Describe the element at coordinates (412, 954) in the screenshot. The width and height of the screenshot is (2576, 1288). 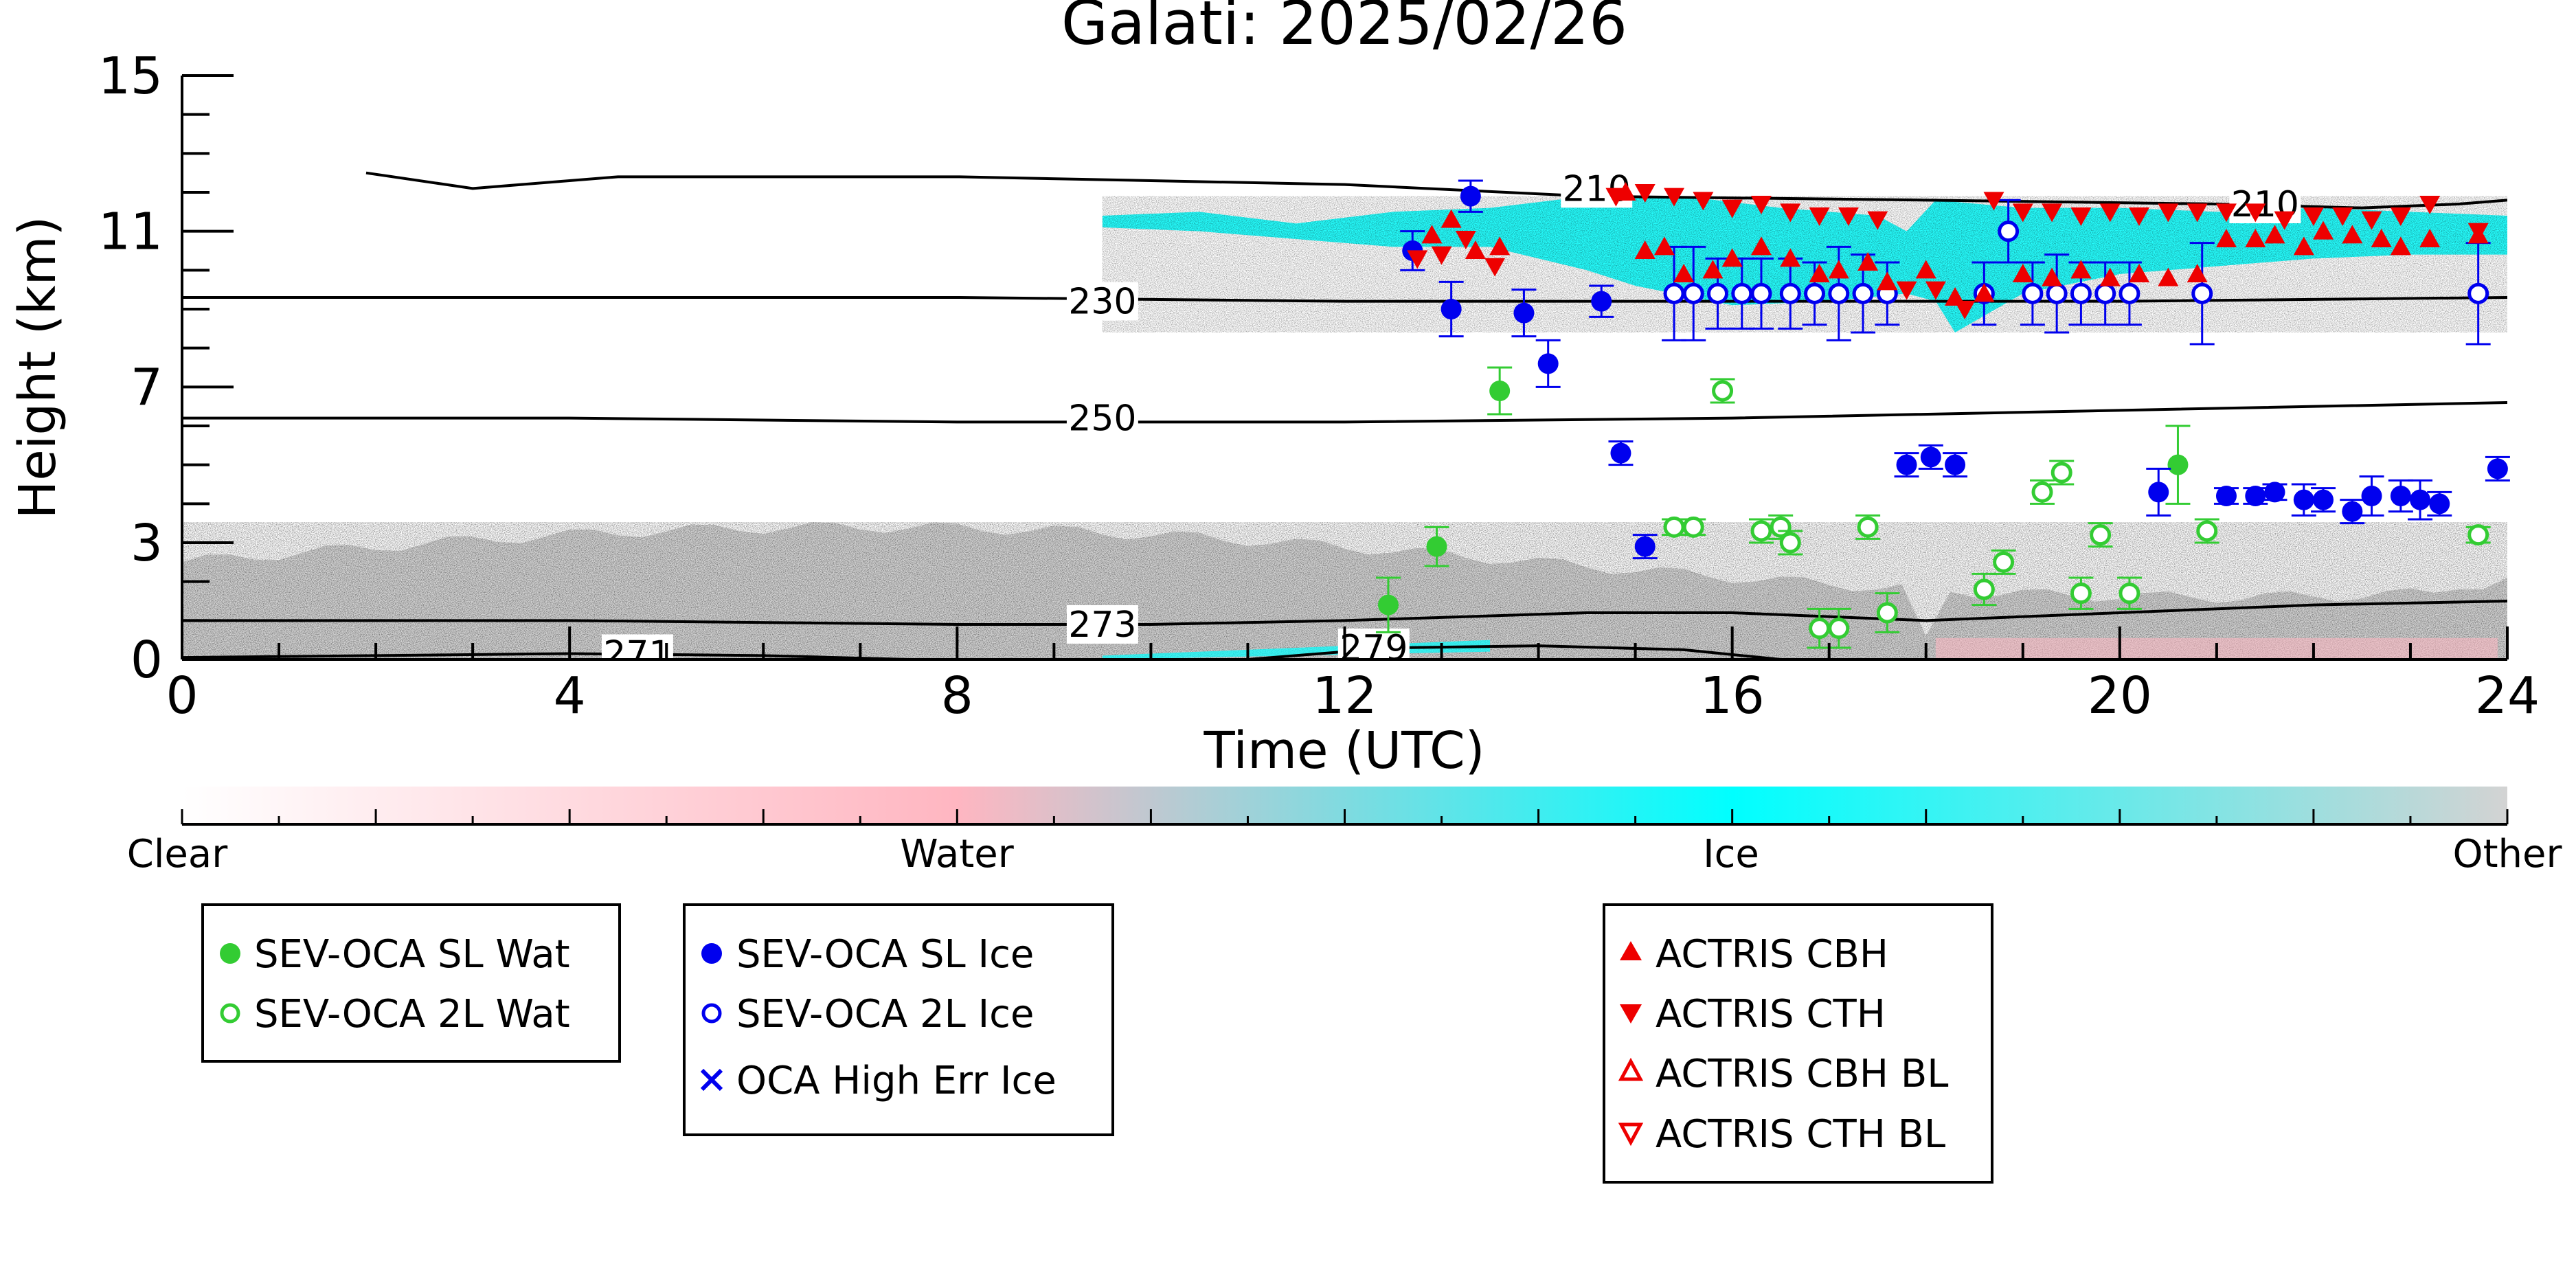
I see `legend-label-sl-wat: SEV-OCA SL Wat` at that location.